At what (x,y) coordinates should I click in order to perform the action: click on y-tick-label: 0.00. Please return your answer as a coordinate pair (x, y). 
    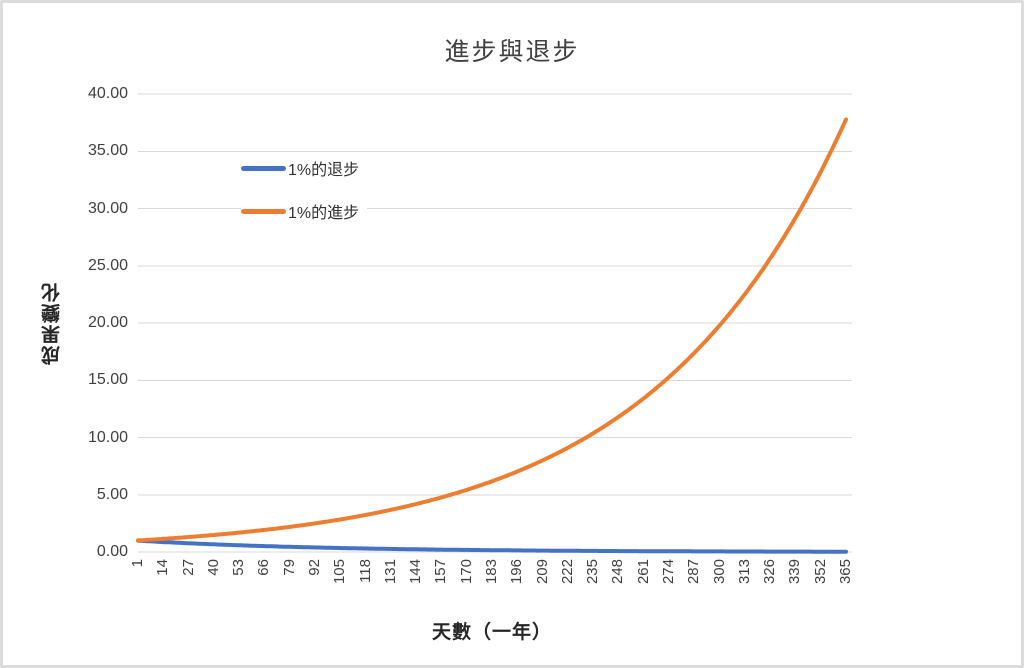
    Looking at the image, I should click on (112, 551).